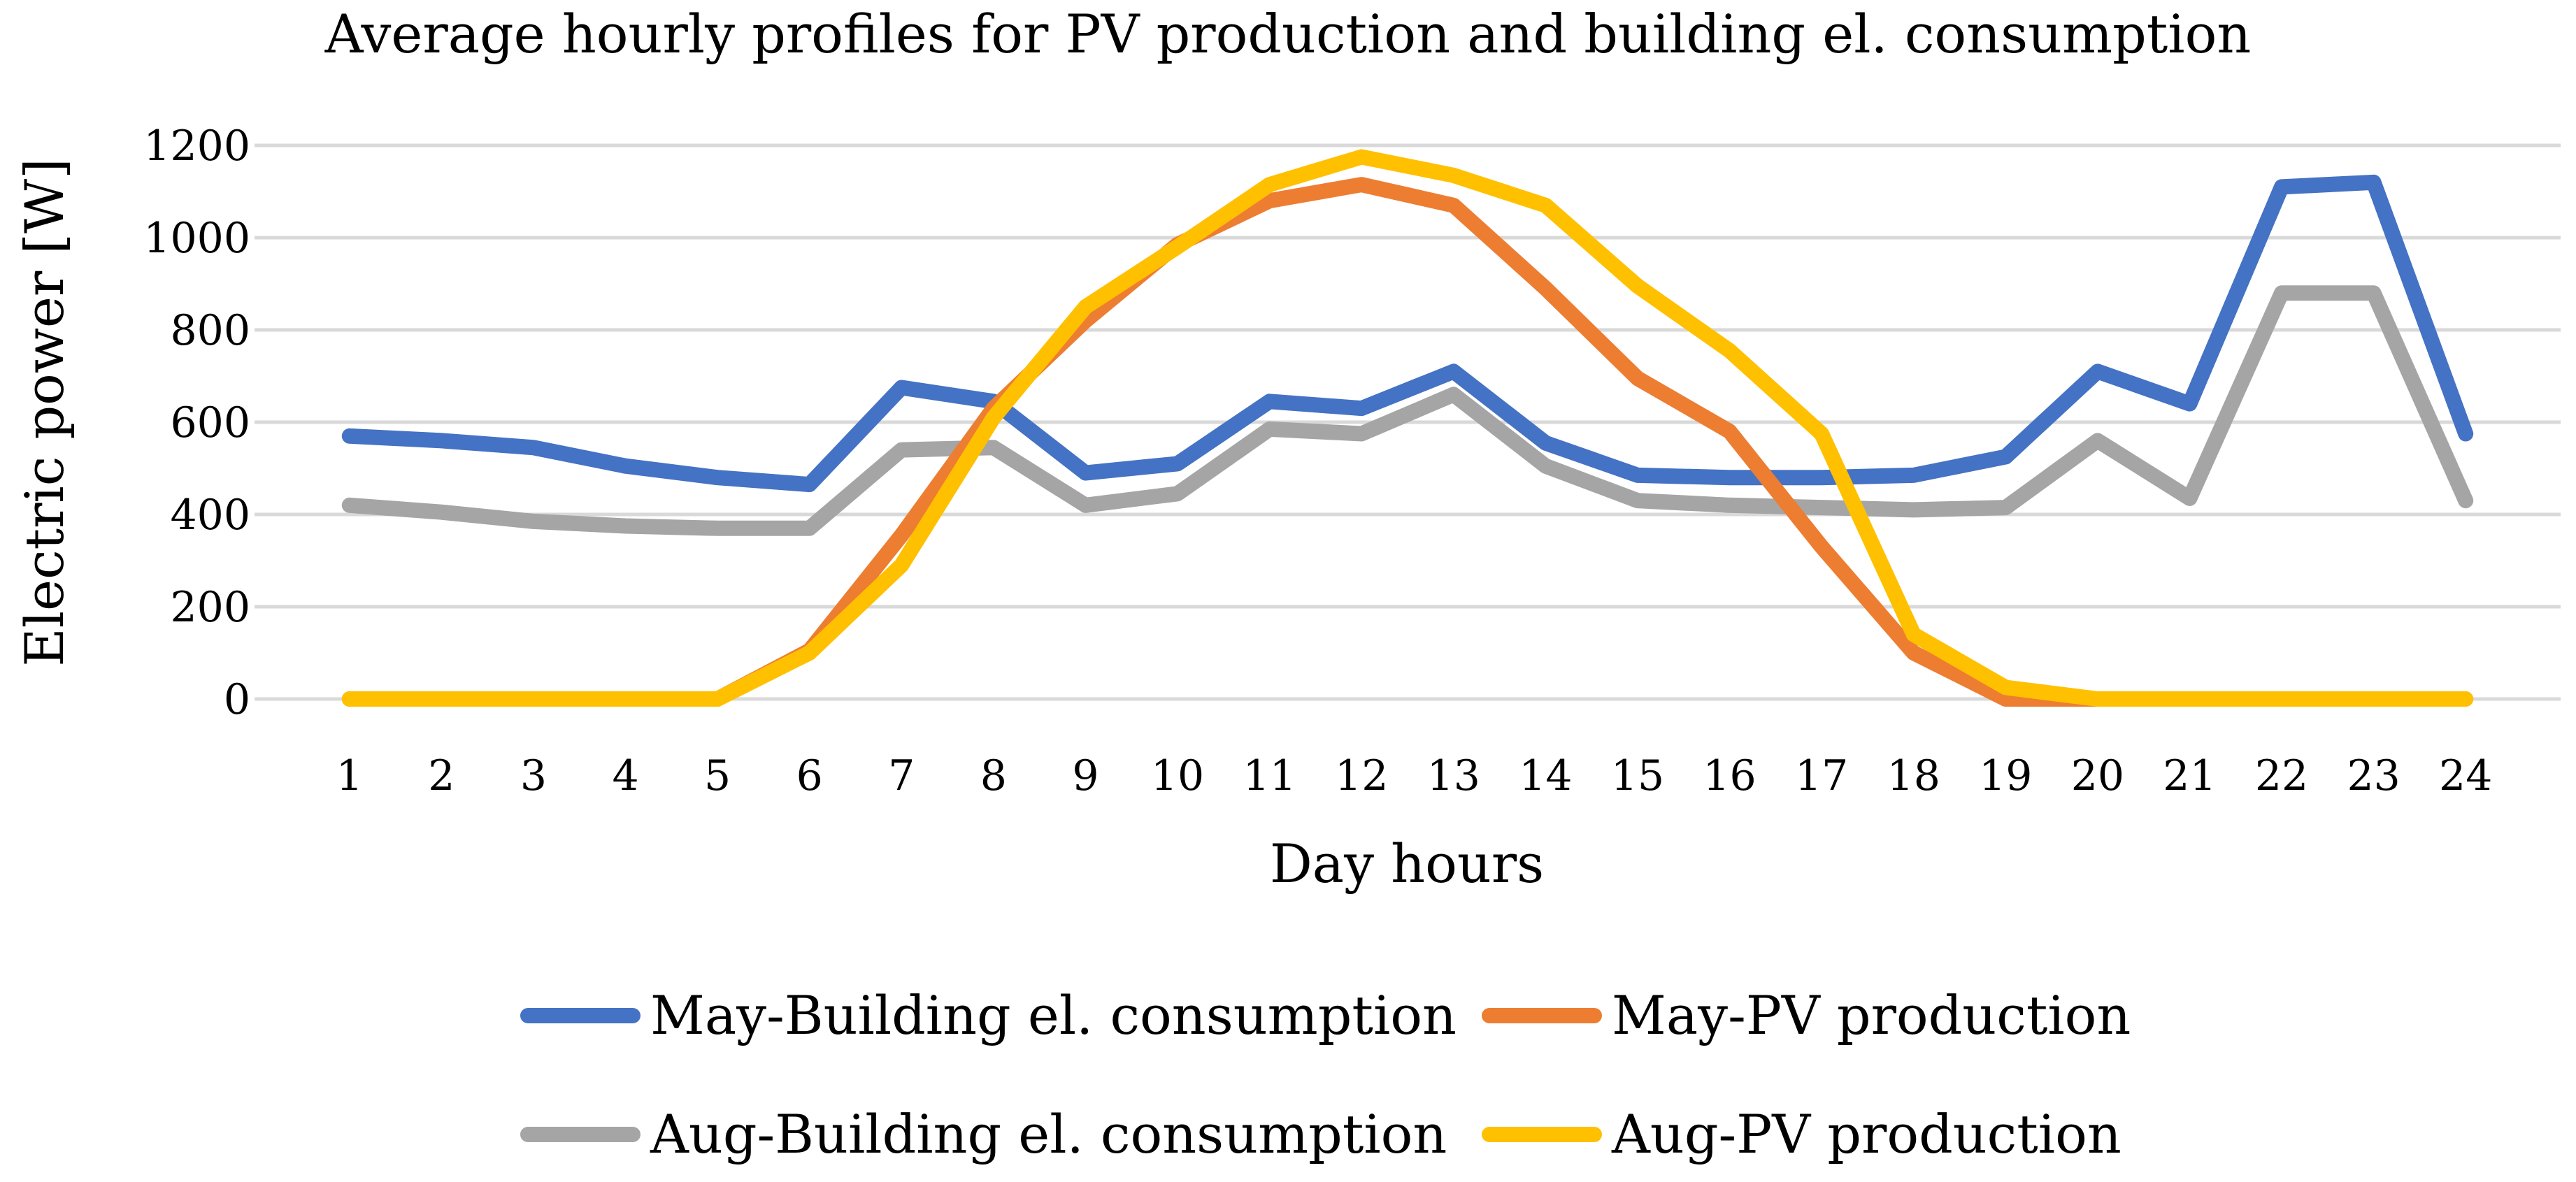  Describe the element at coordinates (210, 422) in the screenshot. I see `y-tick-label: 600` at that location.